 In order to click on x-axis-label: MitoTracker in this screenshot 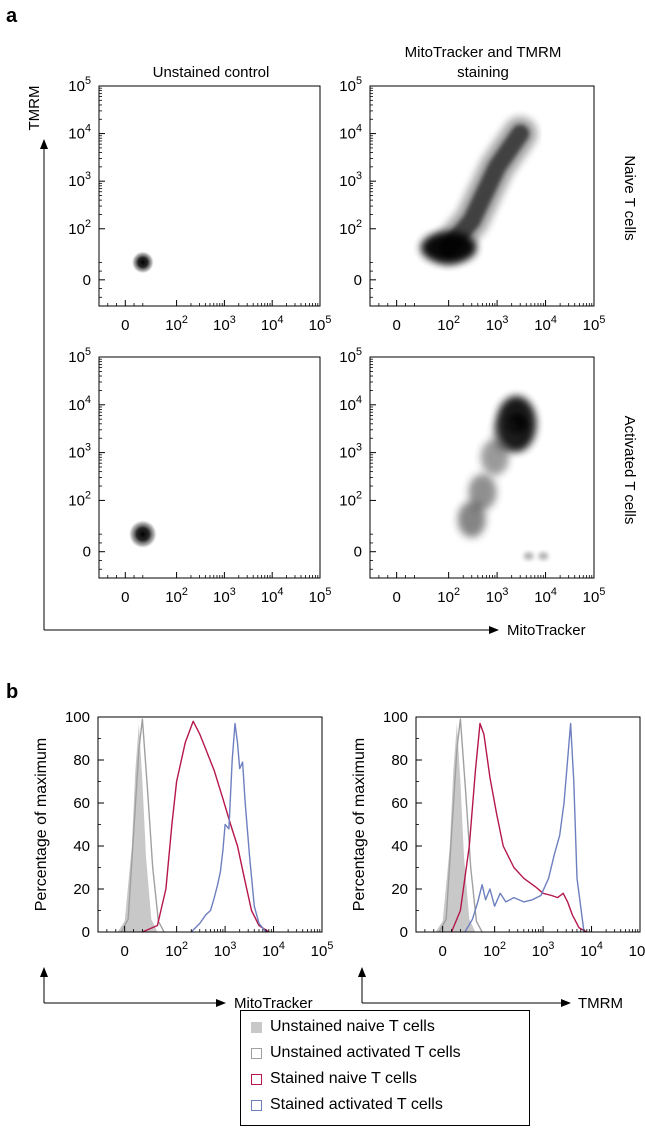, I will do `click(273, 1002)`.